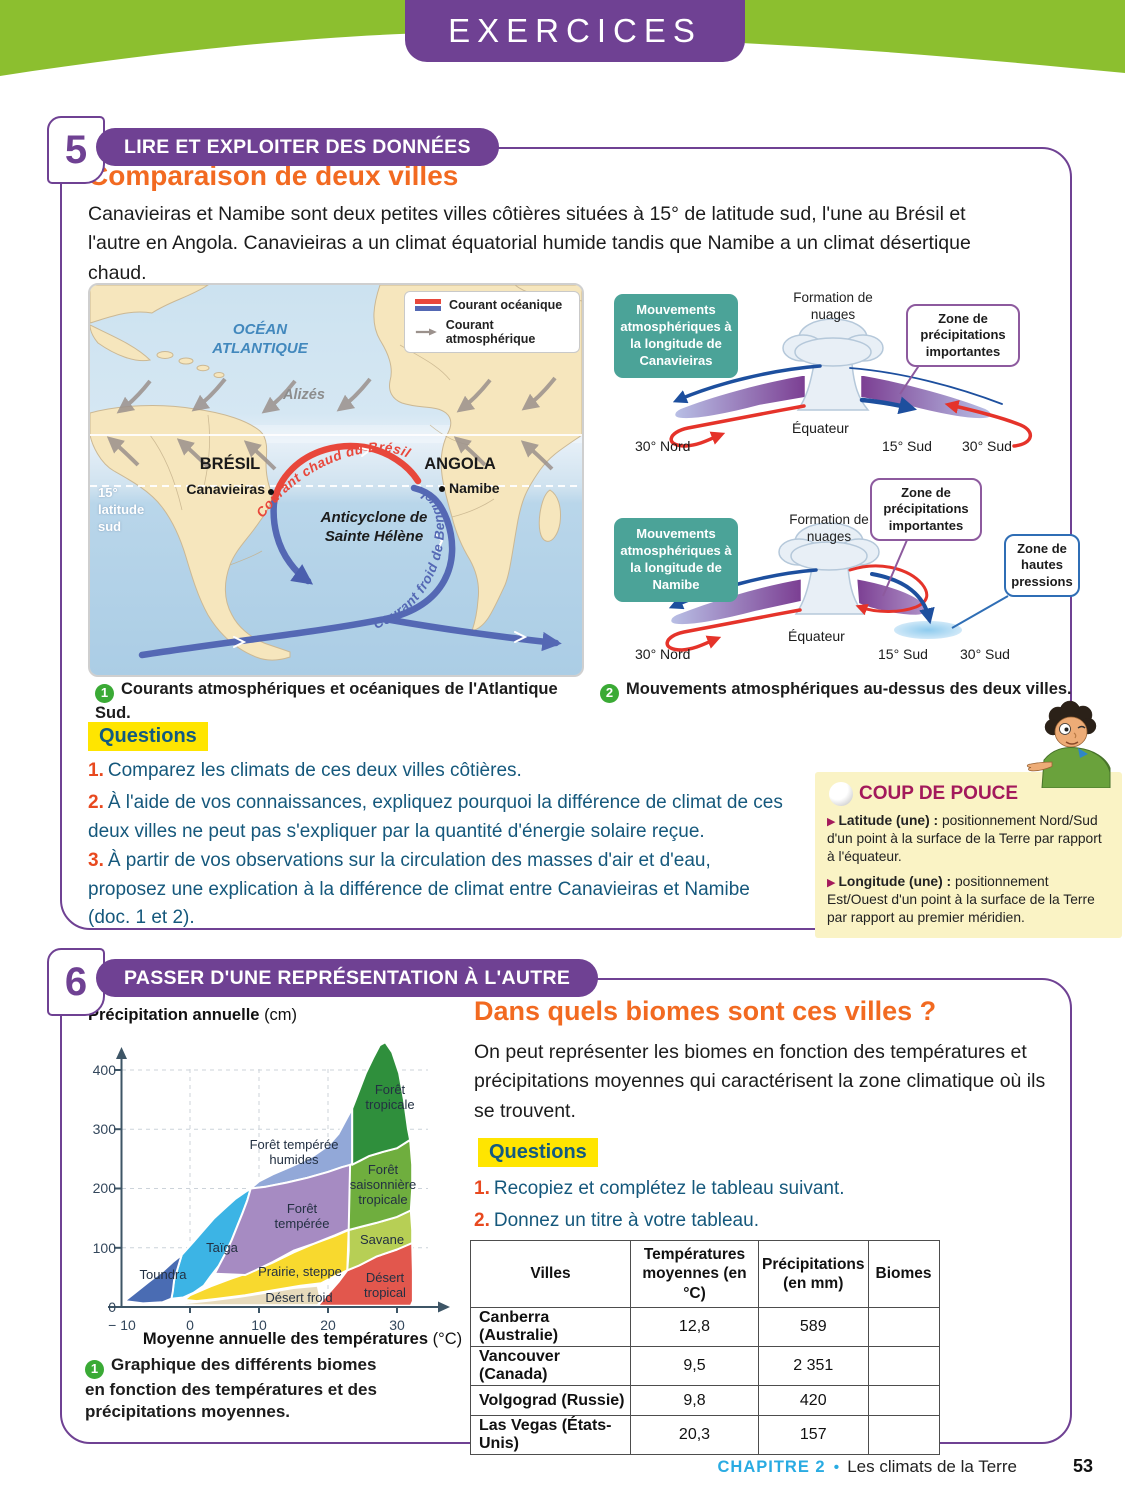 This screenshot has width=1125, height=1500. What do you see at coordinates (829, 568) in the screenshot?
I see `cloud` at bounding box center [829, 568].